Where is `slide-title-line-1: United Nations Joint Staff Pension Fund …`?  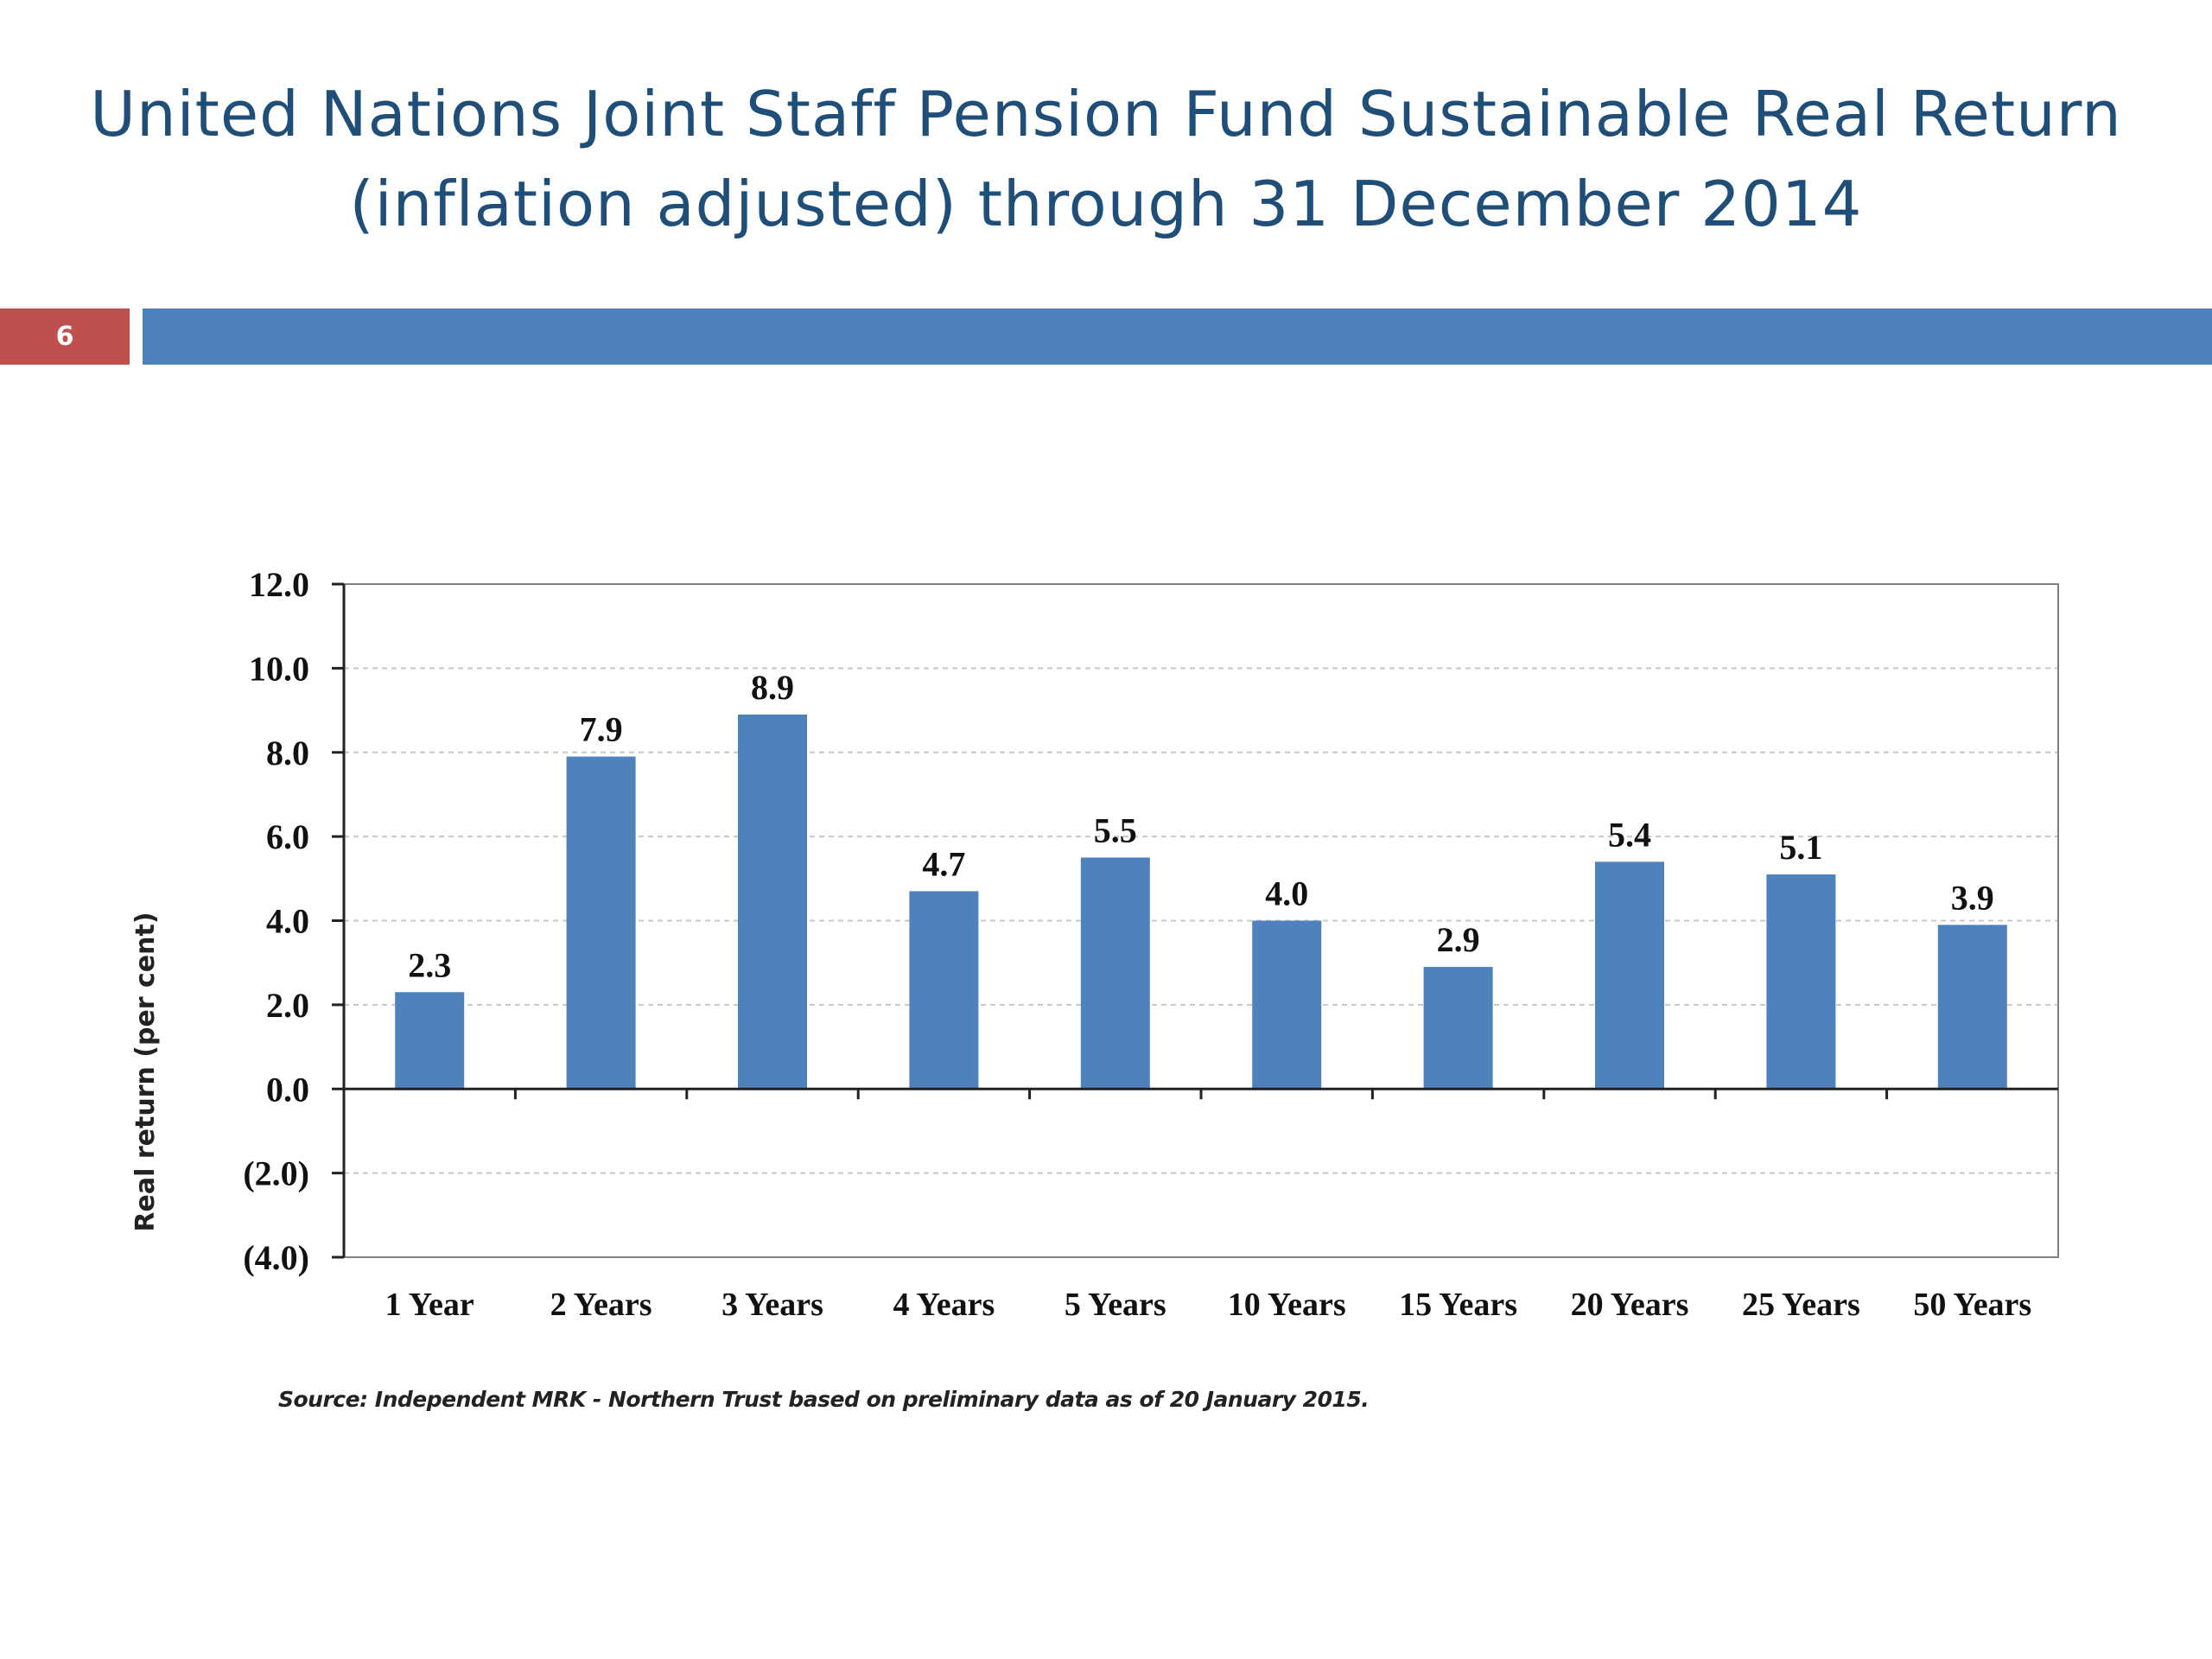
slide-title-line-1: United Nations Joint Staff Pension Fund … is located at coordinates (1106, 114).